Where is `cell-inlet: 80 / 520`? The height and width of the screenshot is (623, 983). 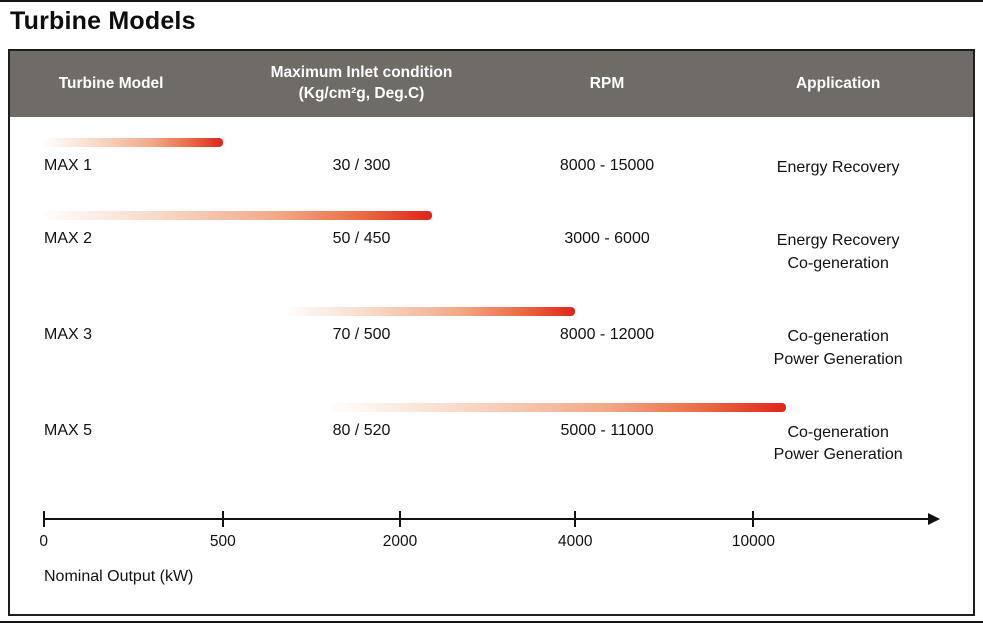 cell-inlet: 80 / 520 is located at coordinates (361, 430).